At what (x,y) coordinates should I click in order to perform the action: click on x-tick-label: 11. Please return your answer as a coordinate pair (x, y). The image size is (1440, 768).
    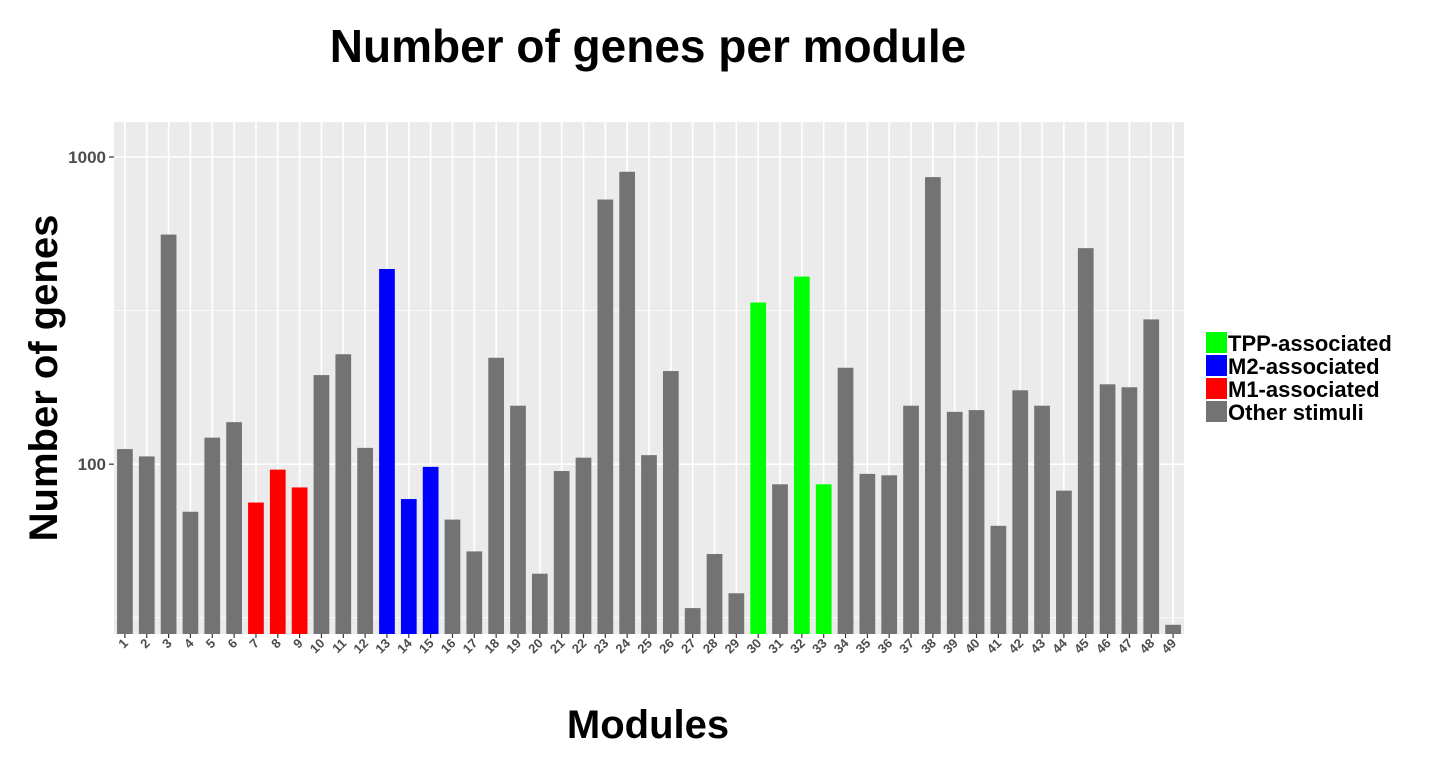
    Looking at the image, I should click on (339, 646).